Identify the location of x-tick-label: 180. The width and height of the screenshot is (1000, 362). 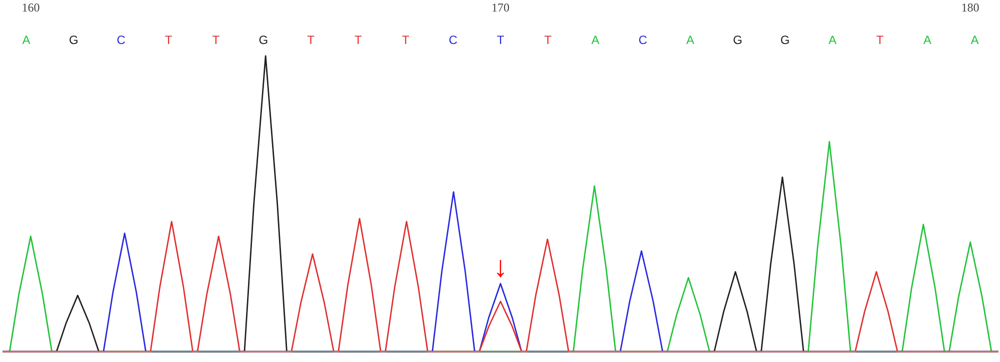
(970, 7).